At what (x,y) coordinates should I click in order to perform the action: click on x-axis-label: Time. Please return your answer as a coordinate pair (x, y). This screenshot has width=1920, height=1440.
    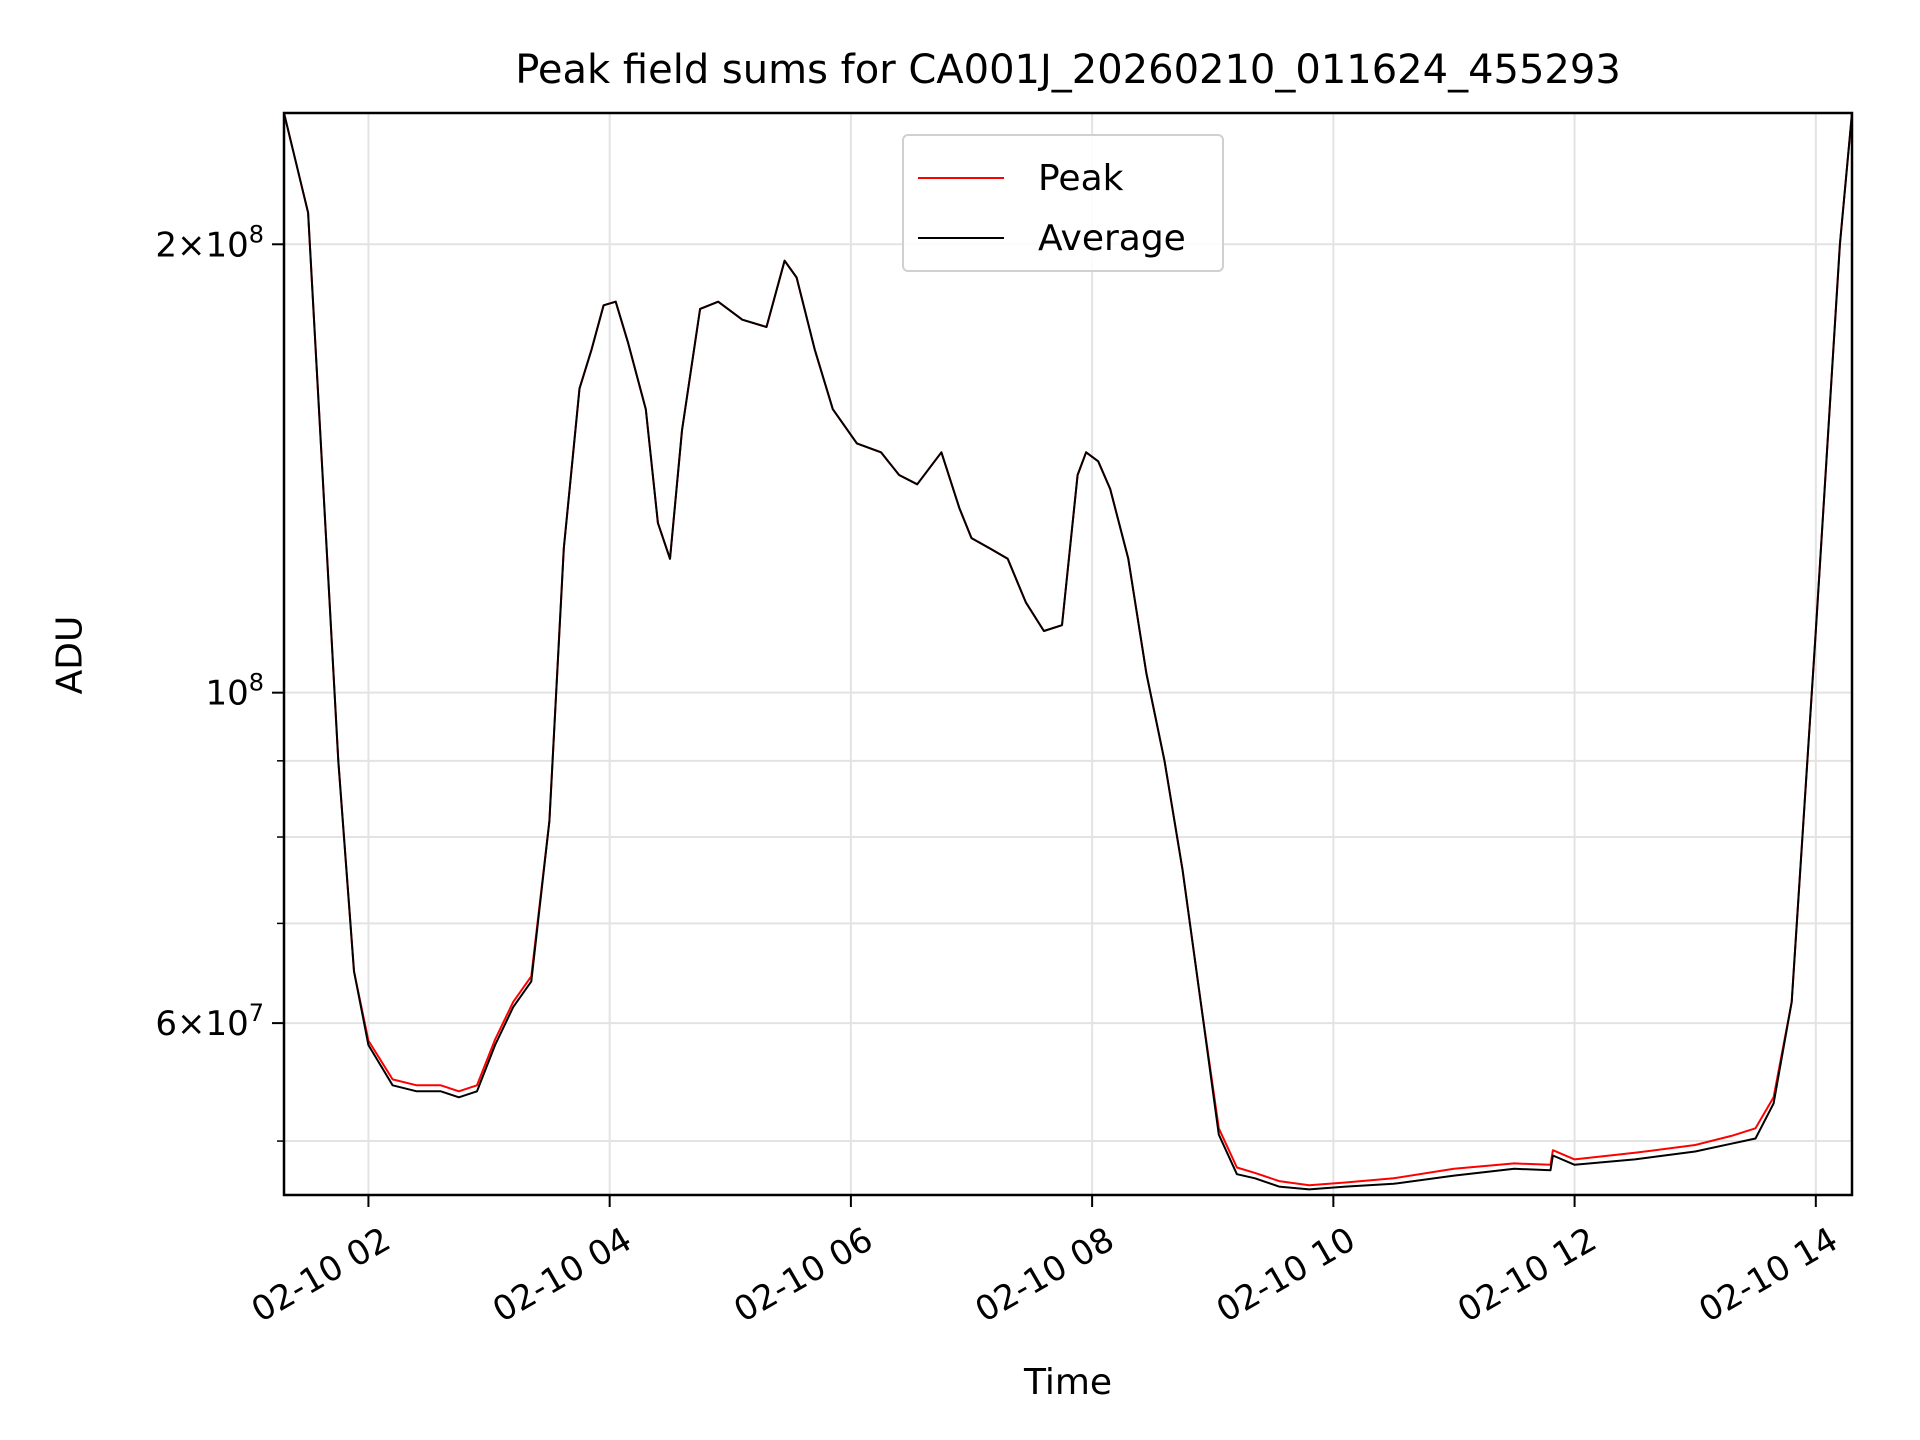
    Looking at the image, I should click on (1068, 1382).